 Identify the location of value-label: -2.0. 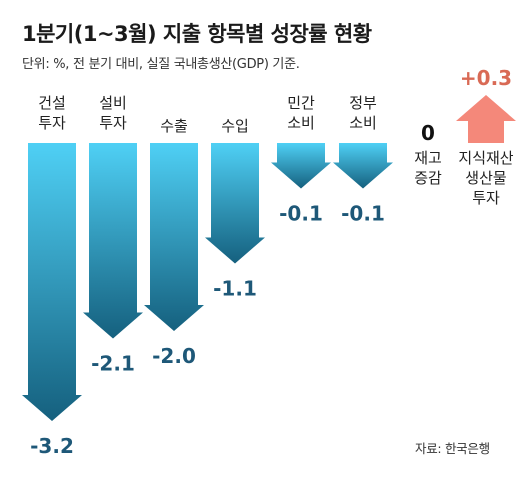
(174, 356).